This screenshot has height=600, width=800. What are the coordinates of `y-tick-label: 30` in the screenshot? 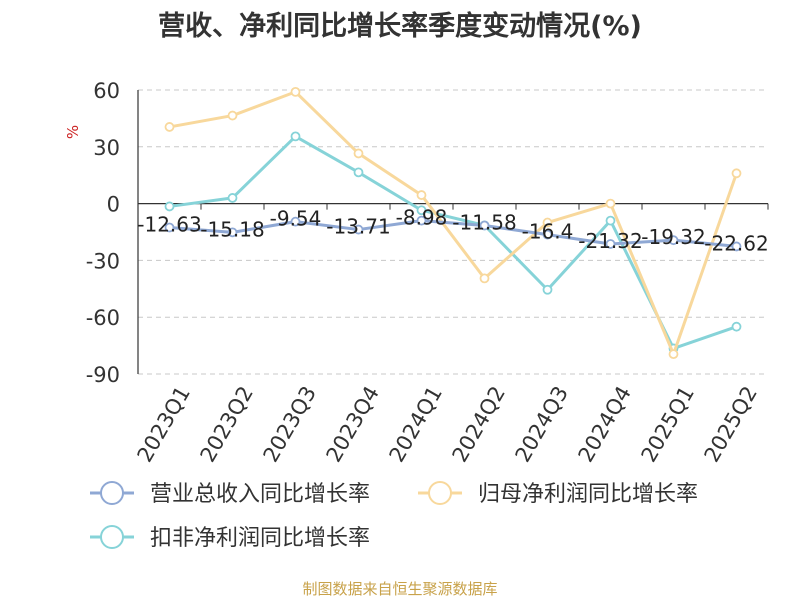 It's located at (106, 148).